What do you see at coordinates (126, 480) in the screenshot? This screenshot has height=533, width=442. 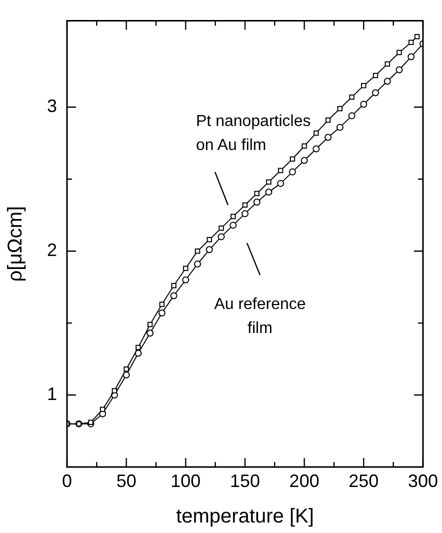 I see `x-tick-label: 50` at bounding box center [126, 480].